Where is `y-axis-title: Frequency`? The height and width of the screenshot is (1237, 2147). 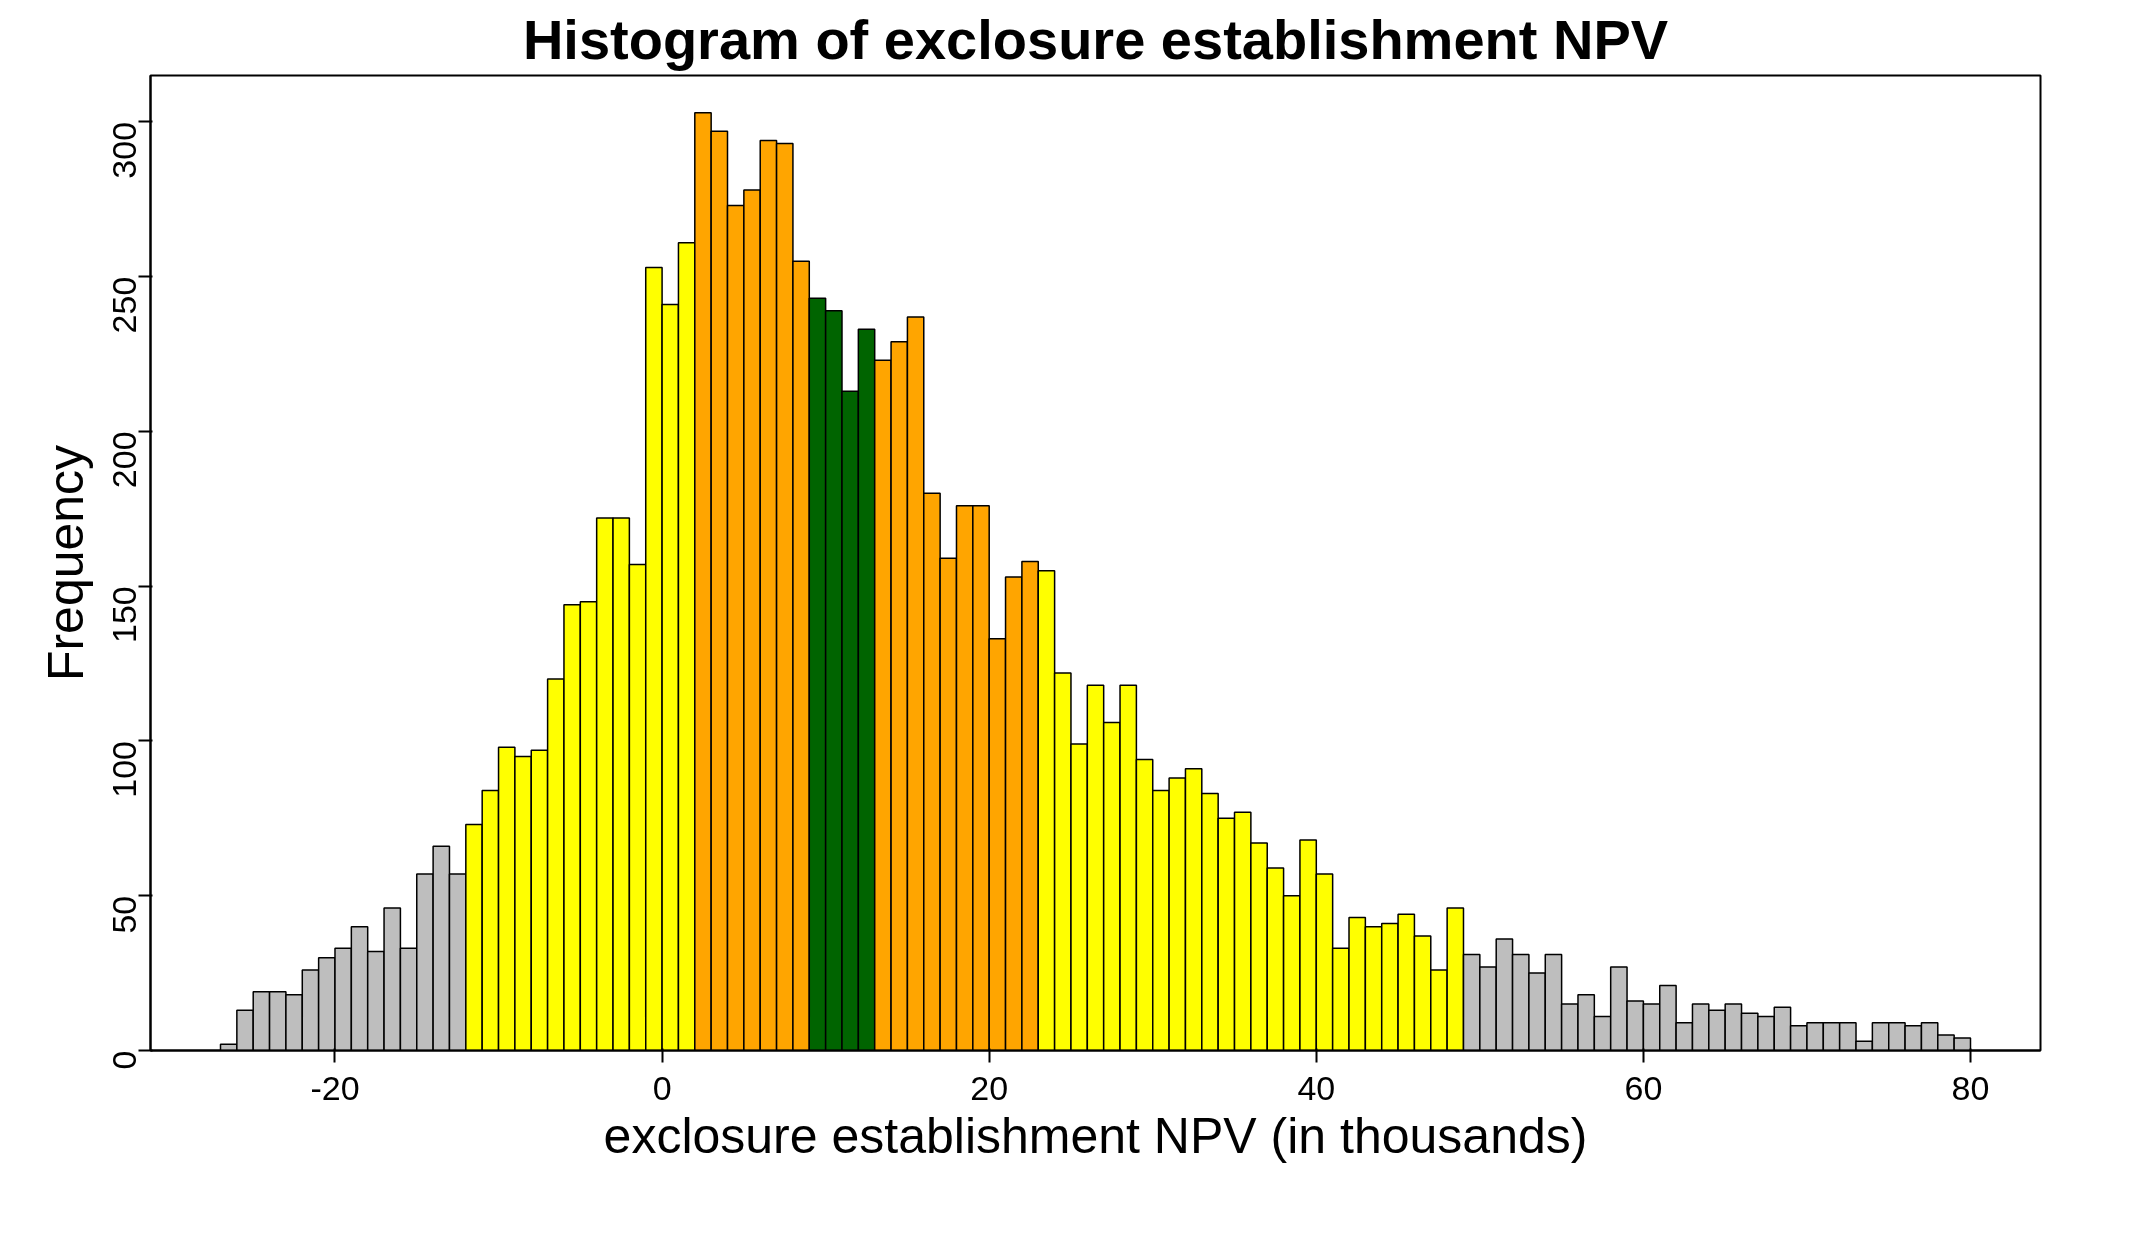
y-axis-title: Frequency is located at coordinates (65, 563).